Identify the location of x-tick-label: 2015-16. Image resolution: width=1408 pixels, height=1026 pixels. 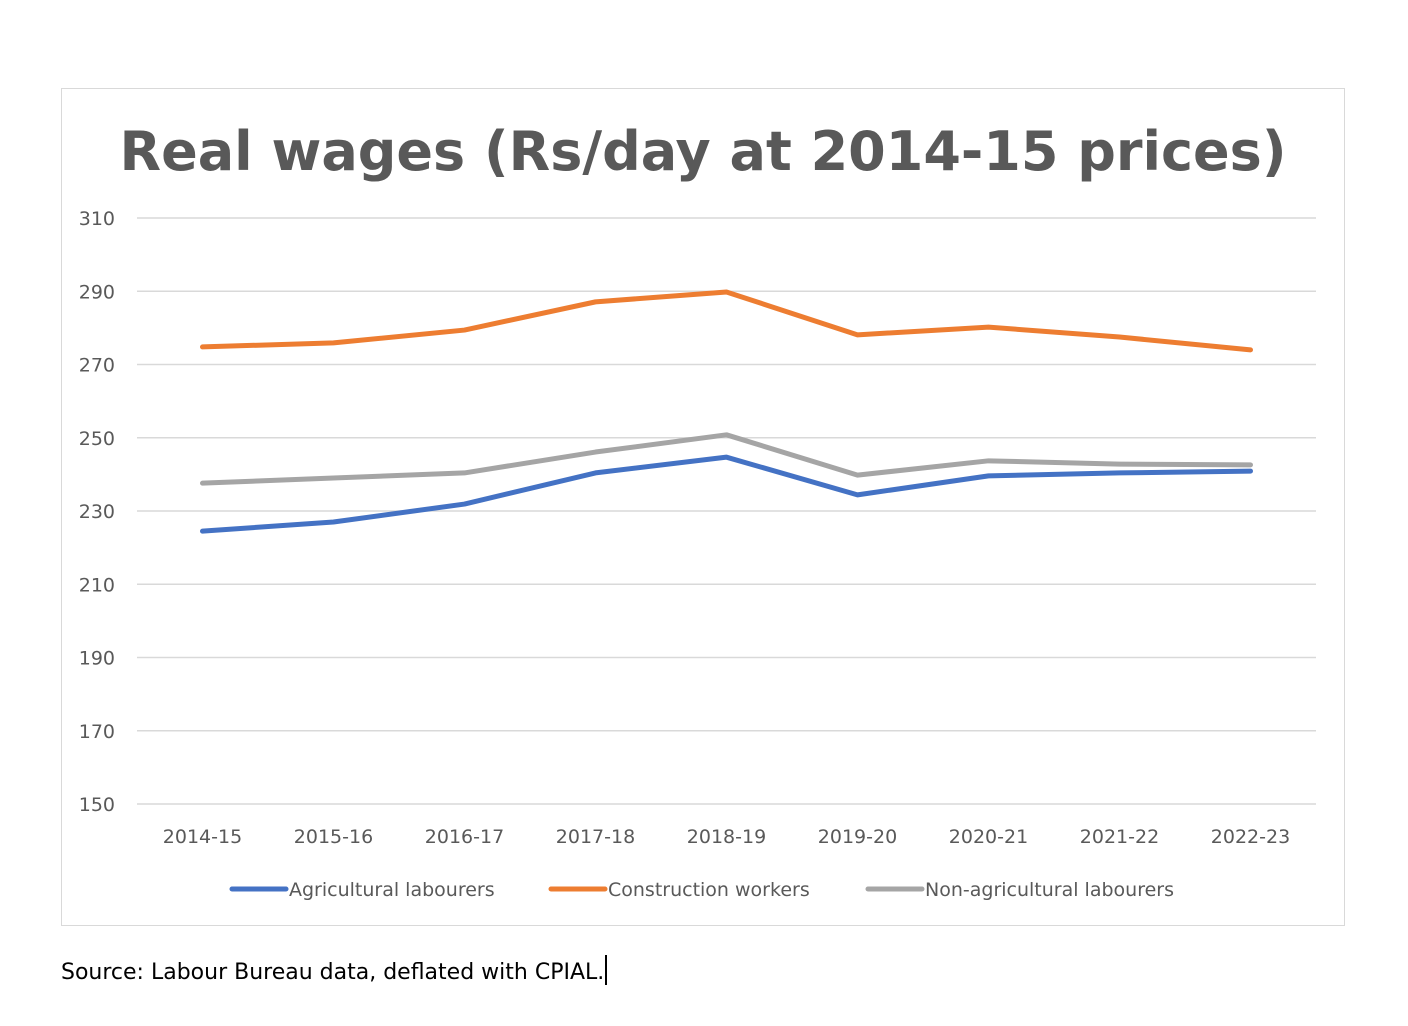
(333, 837).